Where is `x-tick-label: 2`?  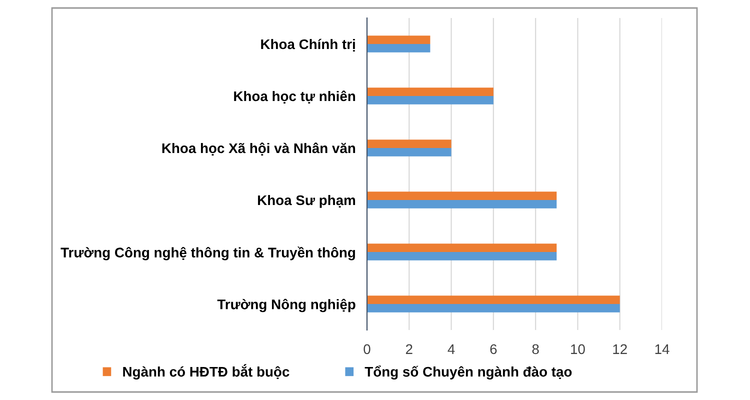 x-tick-label: 2 is located at coordinates (409, 349).